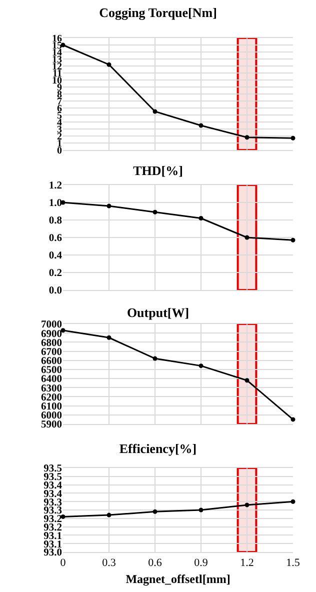 The width and height of the screenshot is (316, 592). What do you see at coordinates (247, 563) in the screenshot?
I see `x-tick-label: 1.2` at bounding box center [247, 563].